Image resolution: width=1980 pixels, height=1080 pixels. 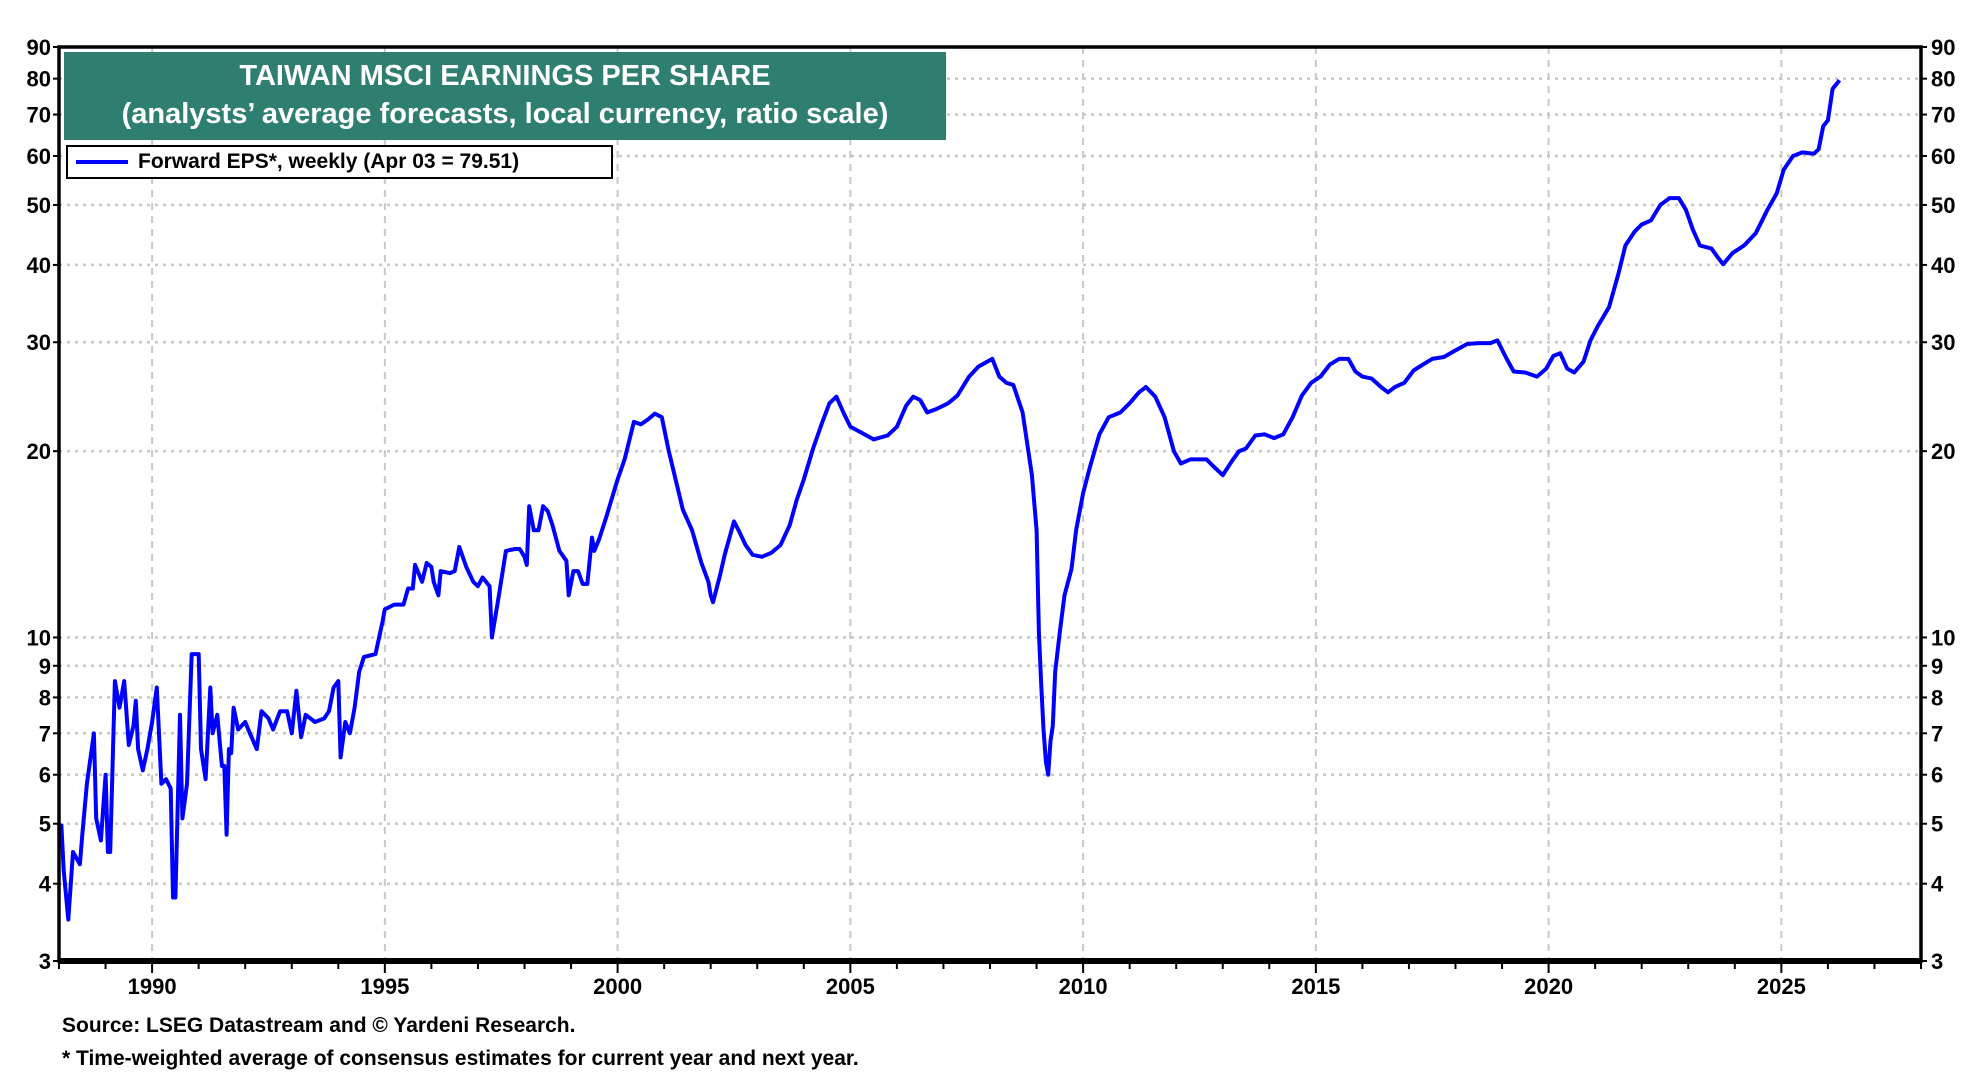 I want to click on y-tick-label-left: 60, so click(x=39, y=156).